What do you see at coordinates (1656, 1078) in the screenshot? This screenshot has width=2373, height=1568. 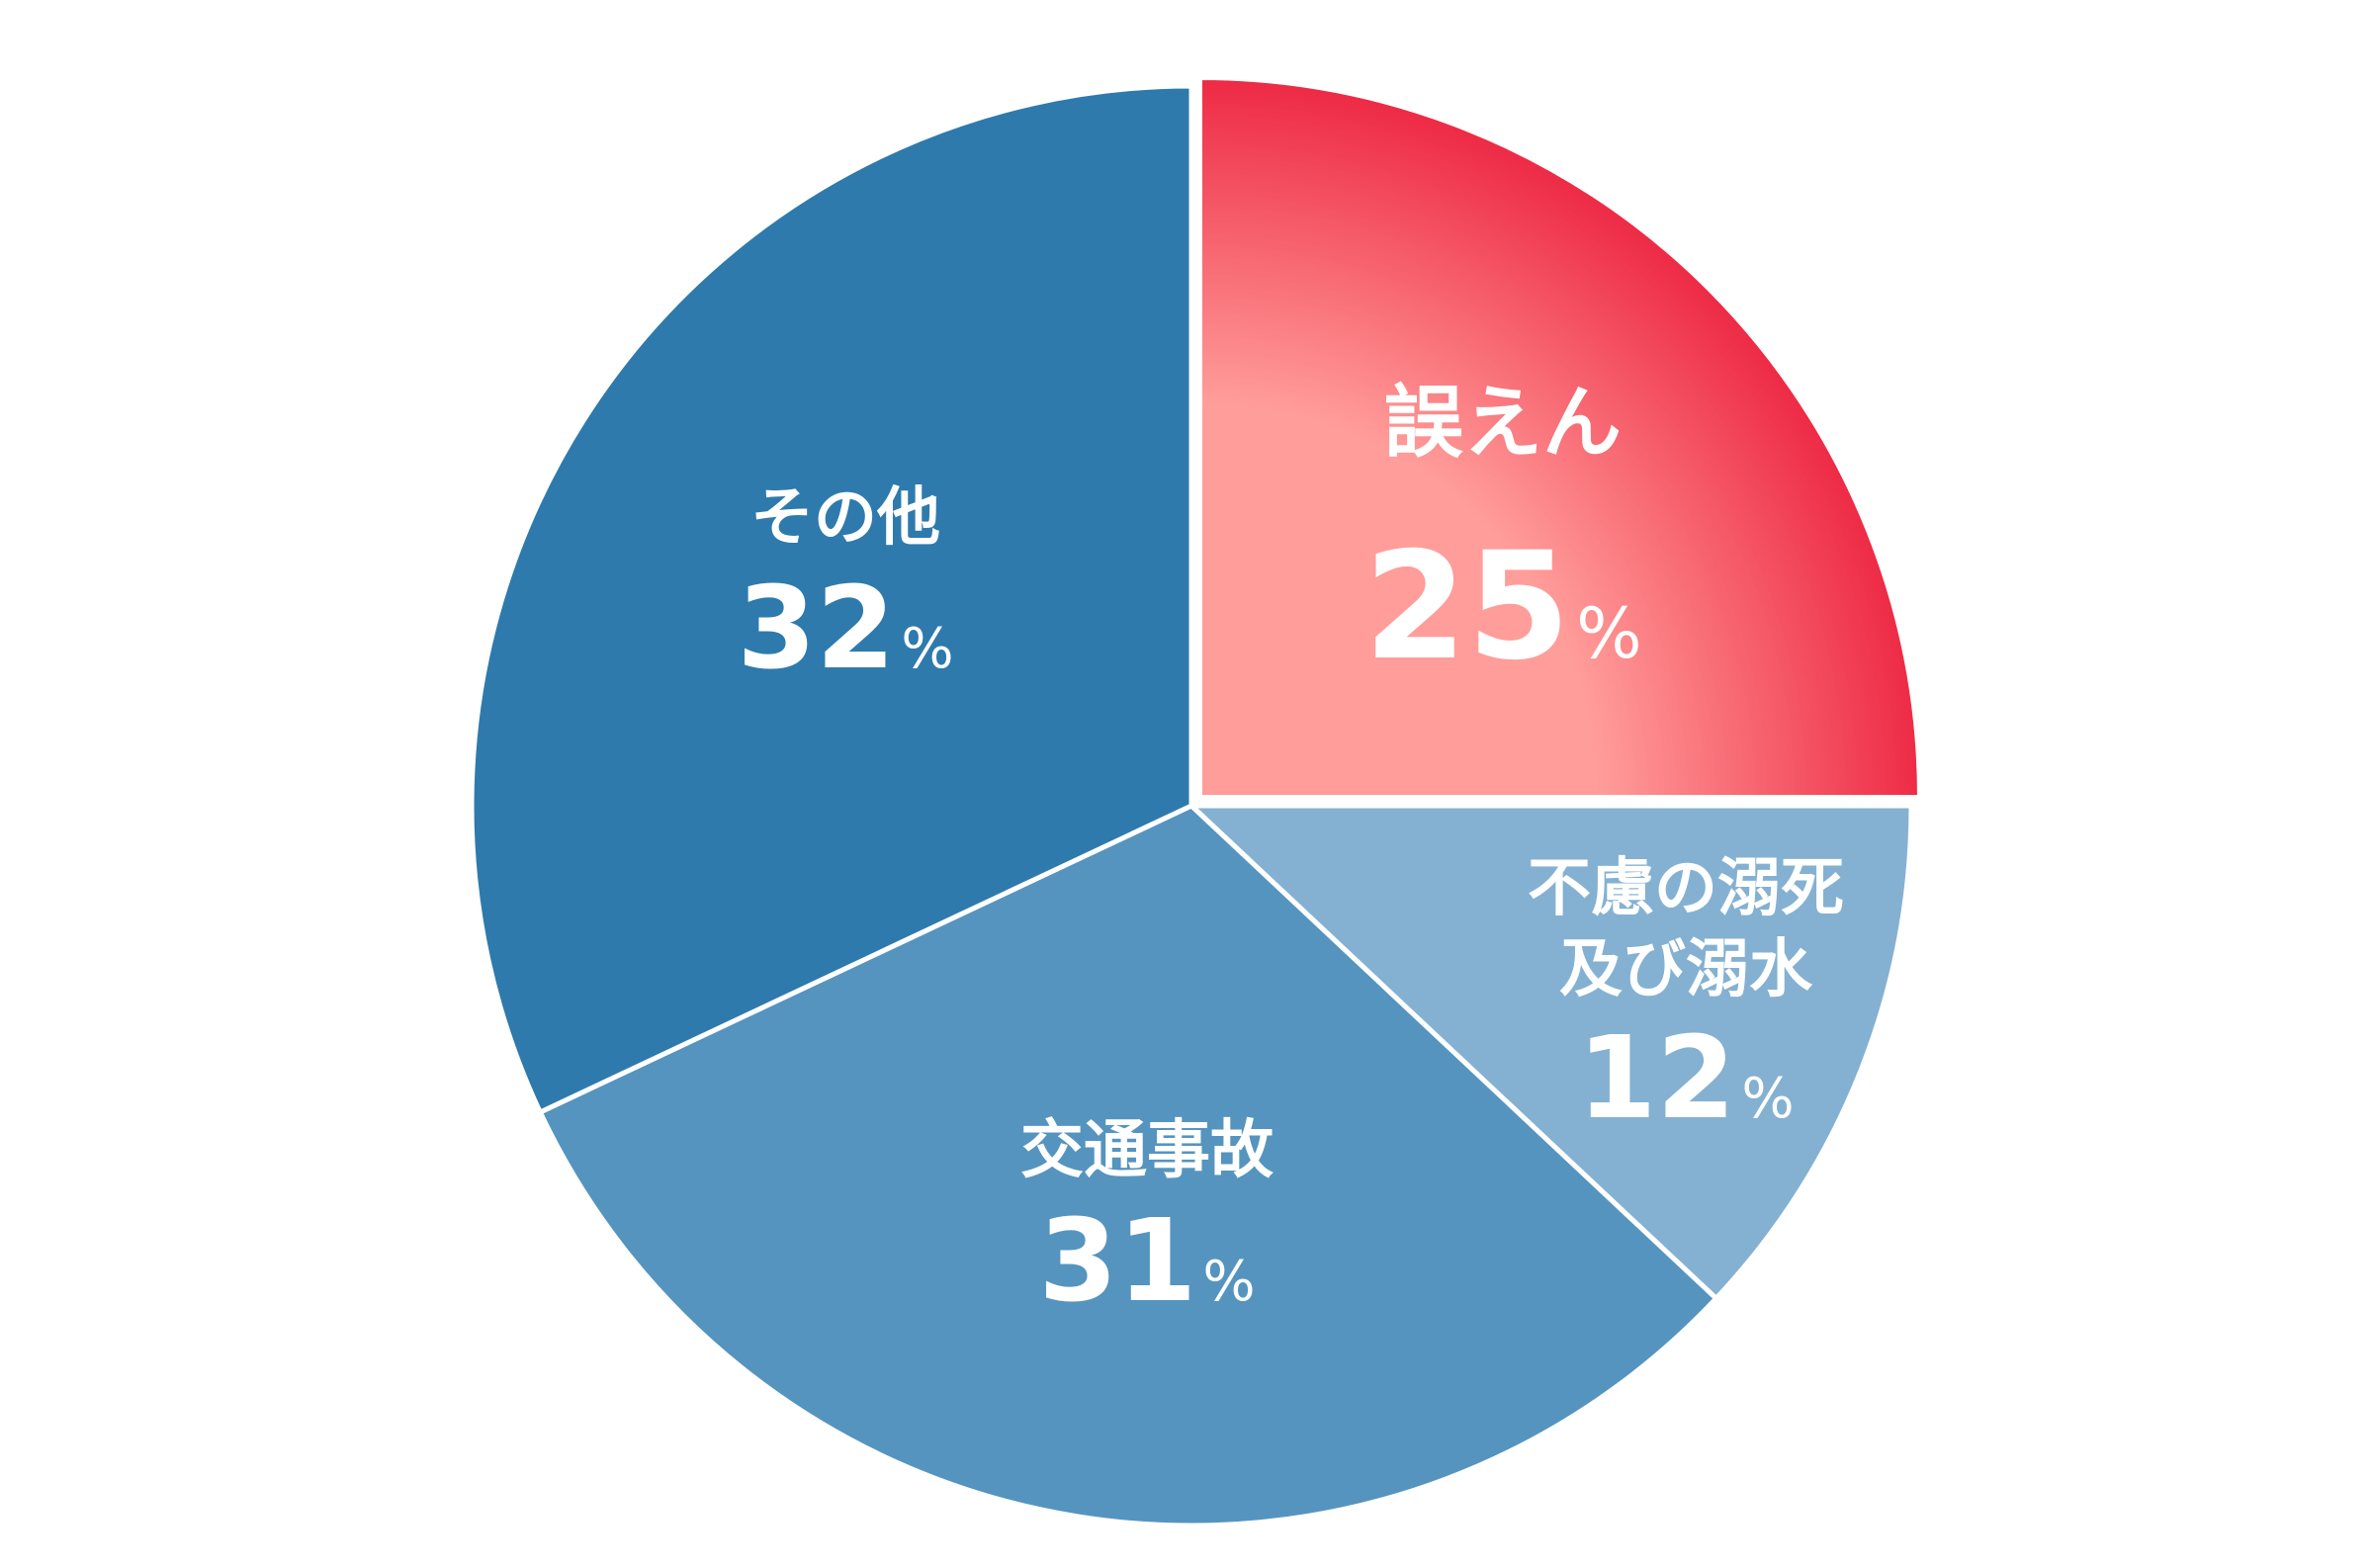 I see `slice-value-number: 12` at bounding box center [1656, 1078].